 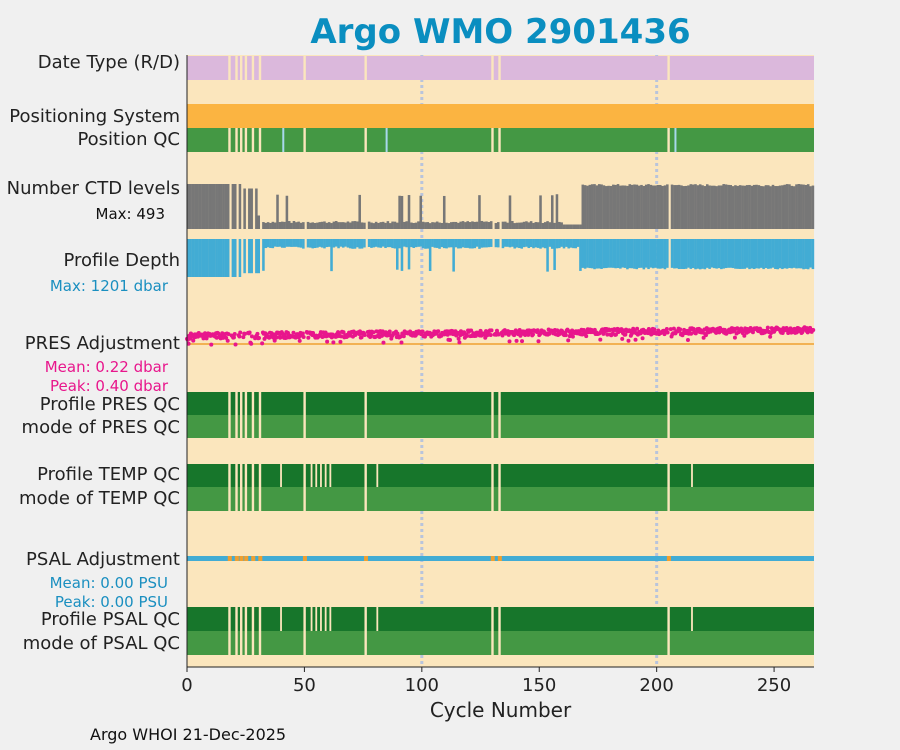 What do you see at coordinates (377, 619) in the screenshot?
I see `psal-qc-gap` at bounding box center [377, 619].